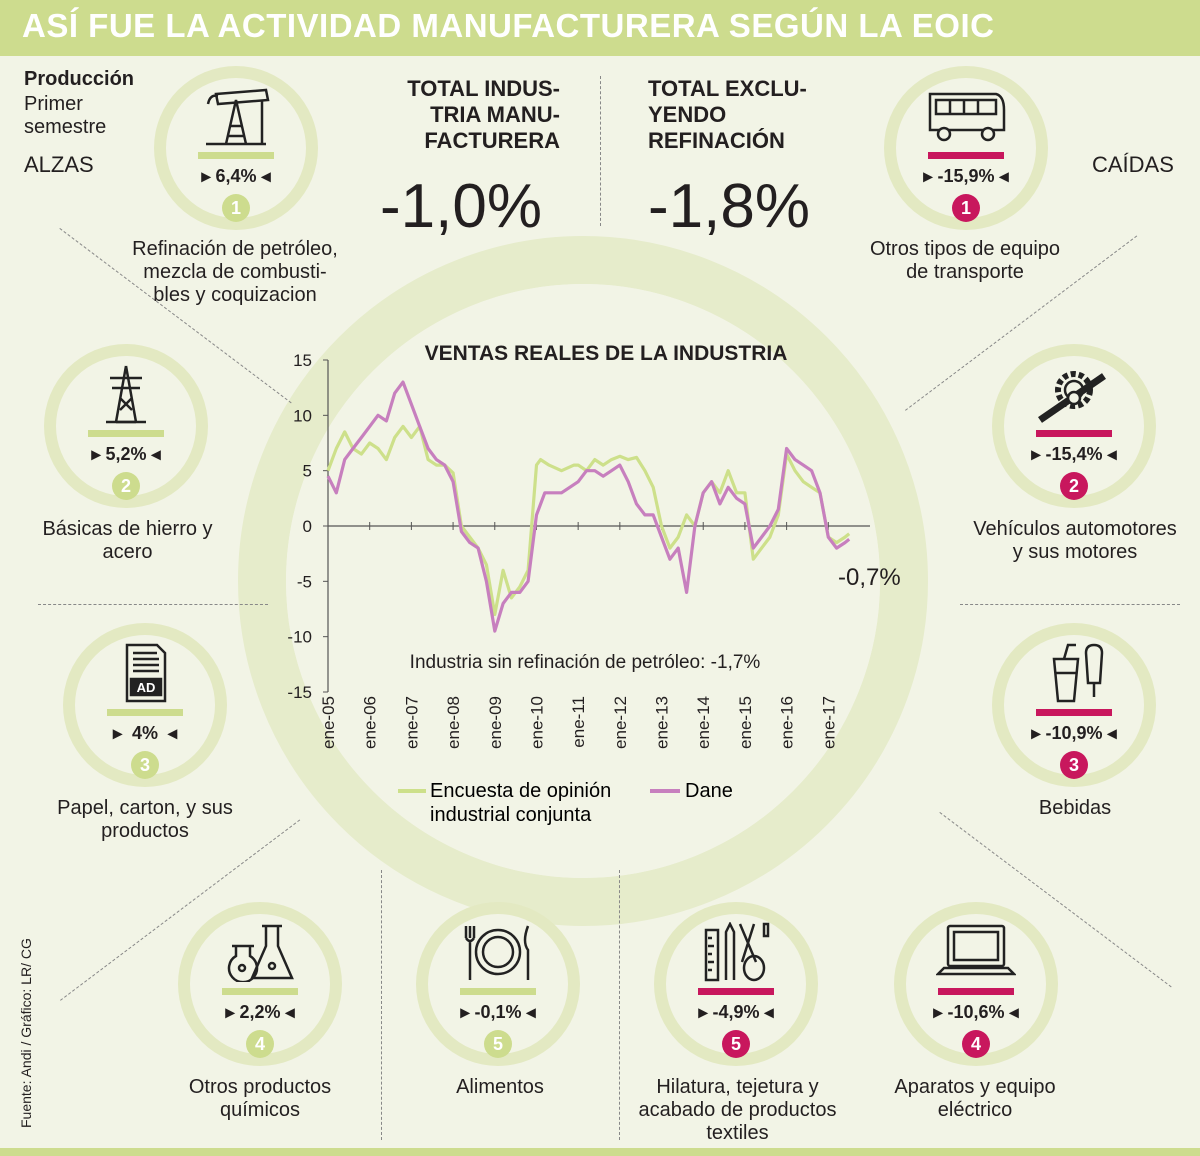 Image resolution: width=1200 pixels, height=1156 pixels. Describe the element at coordinates (606, 353) in the screenshot. I see `chart-title: VENTAS REALES DE LA INDUSTRIA` at that location.